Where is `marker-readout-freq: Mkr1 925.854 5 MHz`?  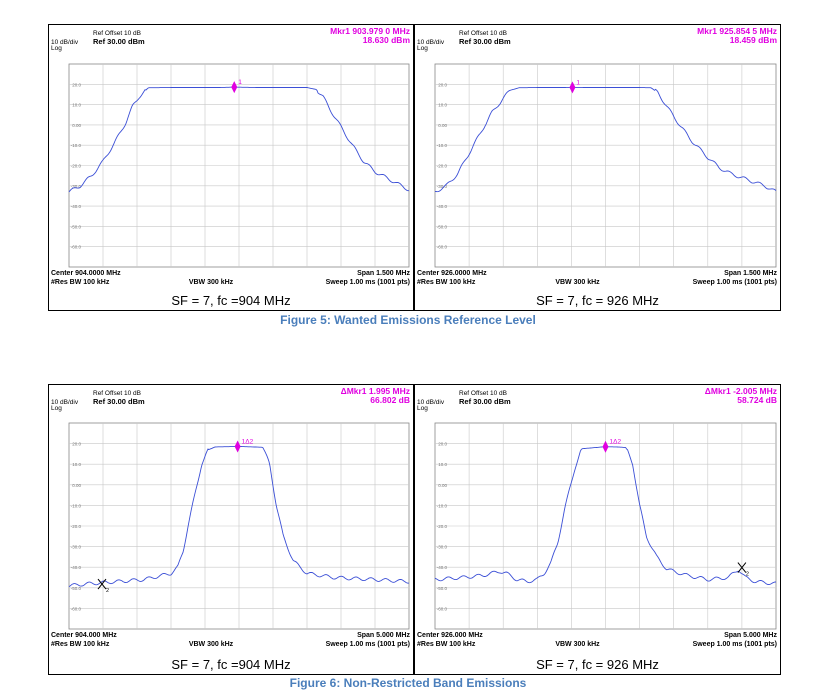 marker-readout-freq: Mkr1 925.854 5 MHz is located at coordinates (737, 31).